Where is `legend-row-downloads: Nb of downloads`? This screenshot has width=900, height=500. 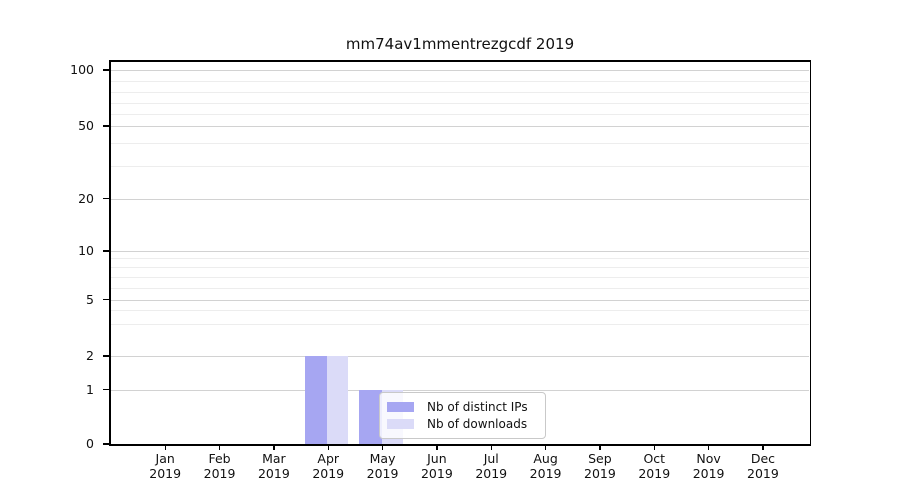 legend-row-downloads: Nb of downloads is located at coordinates (462, 424).